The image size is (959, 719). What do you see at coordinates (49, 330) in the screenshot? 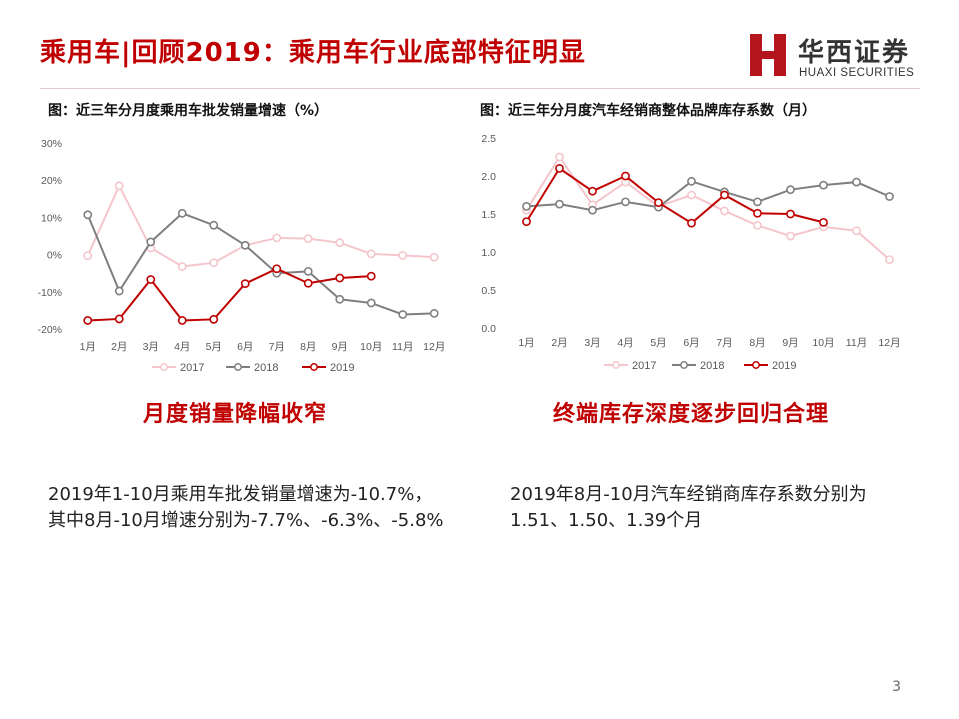
I see `y-tick-label: -20%` at bounding box center [49, 330].